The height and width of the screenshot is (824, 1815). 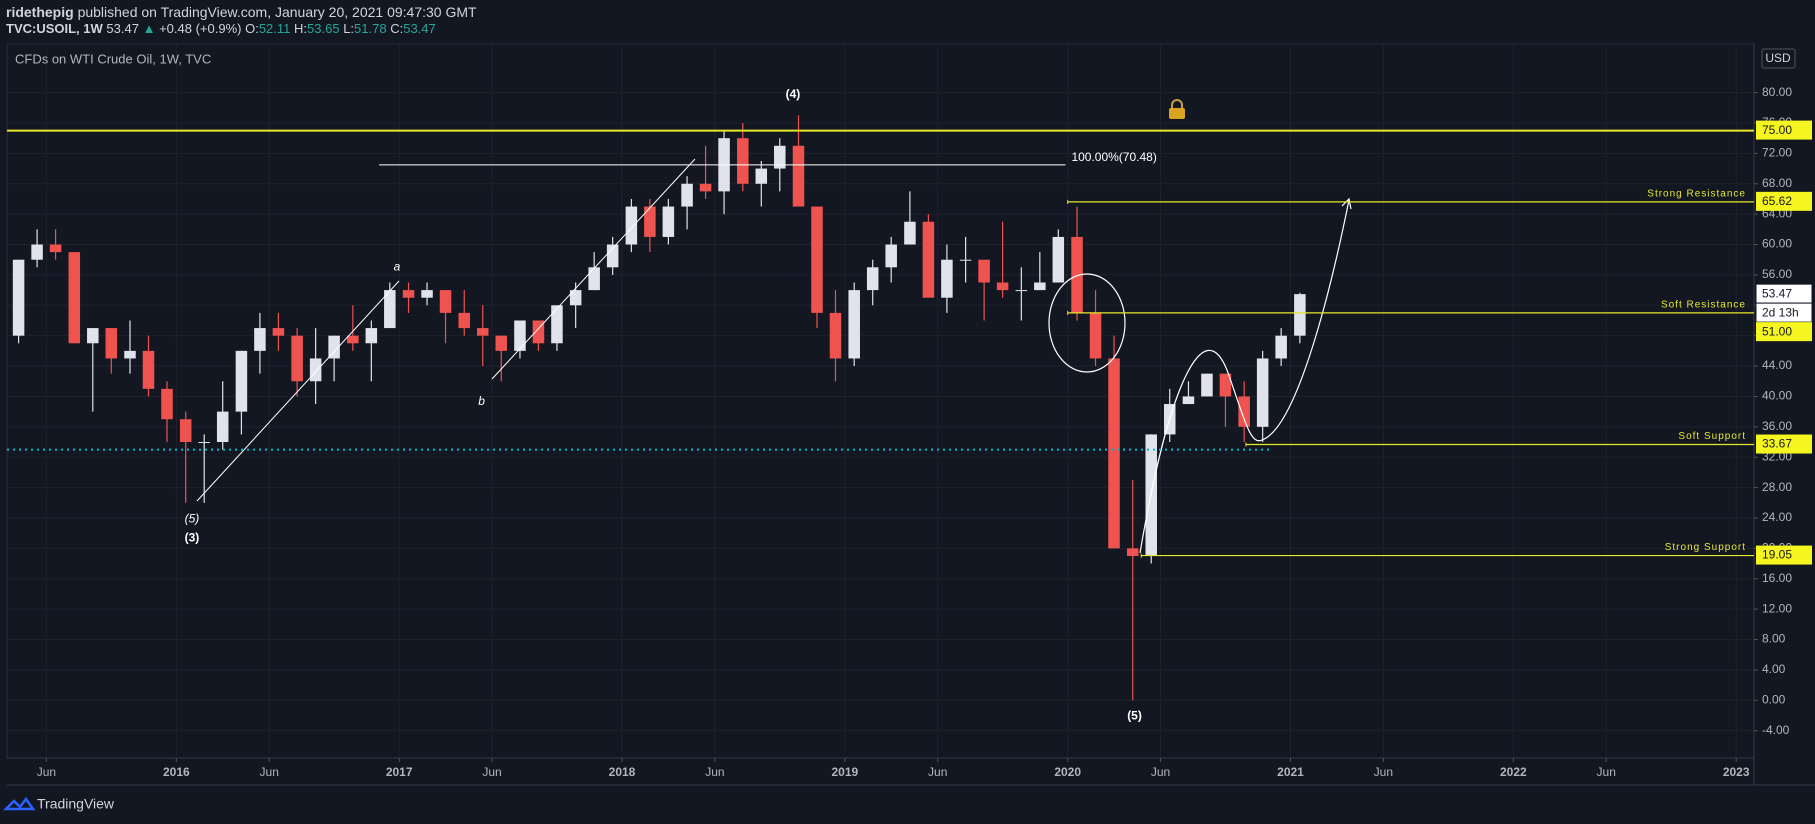 I want to click on change: +0.48 (+0.9%), so click(x=200, y=28).